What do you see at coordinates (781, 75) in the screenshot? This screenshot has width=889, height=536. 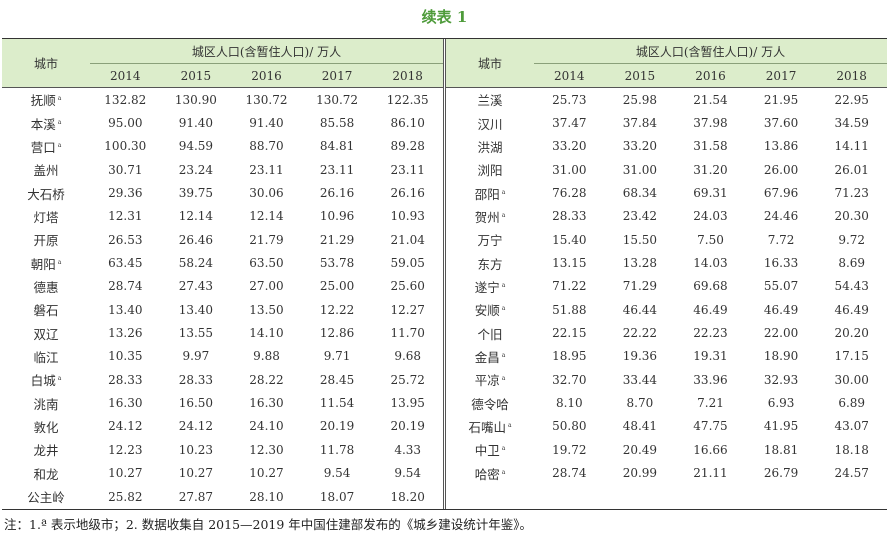 I see `header-year: 2017` at bounding box center [781, 75].